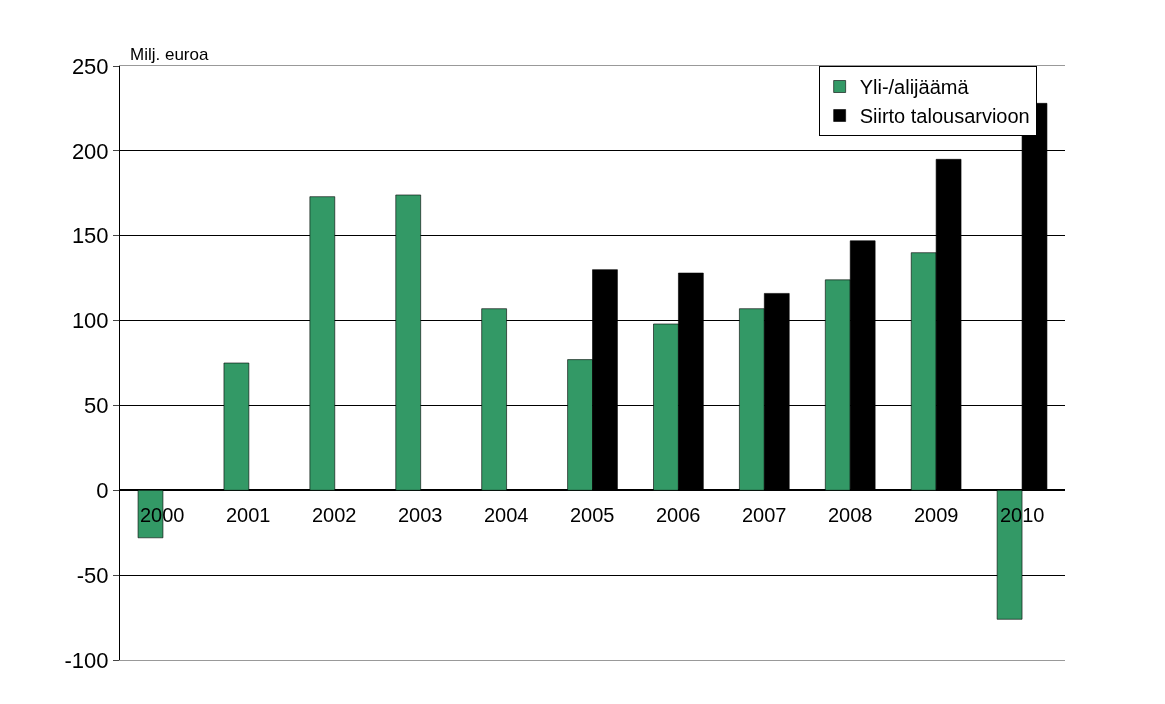 This screenshot has width=1165, height=704. I want to click on y-tick-label: 150, so click(90, 236).